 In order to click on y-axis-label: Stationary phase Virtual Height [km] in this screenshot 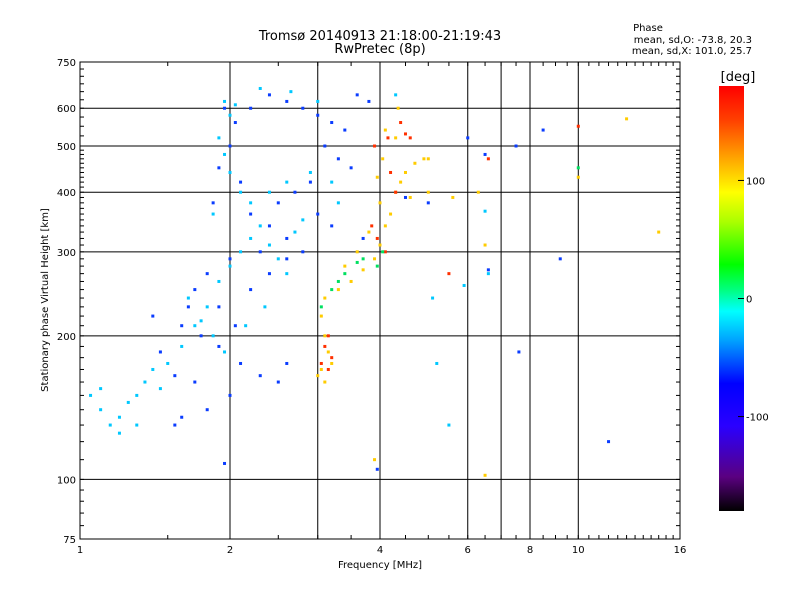, I will do `click(45, 300)`.